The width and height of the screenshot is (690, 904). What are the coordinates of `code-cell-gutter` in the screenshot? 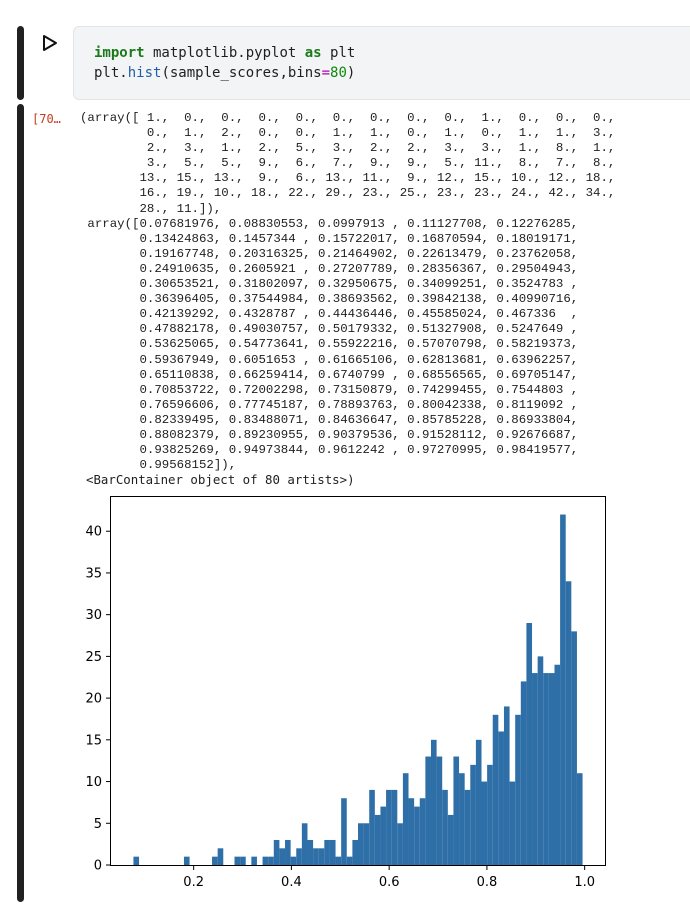 It's located at (20, 63).